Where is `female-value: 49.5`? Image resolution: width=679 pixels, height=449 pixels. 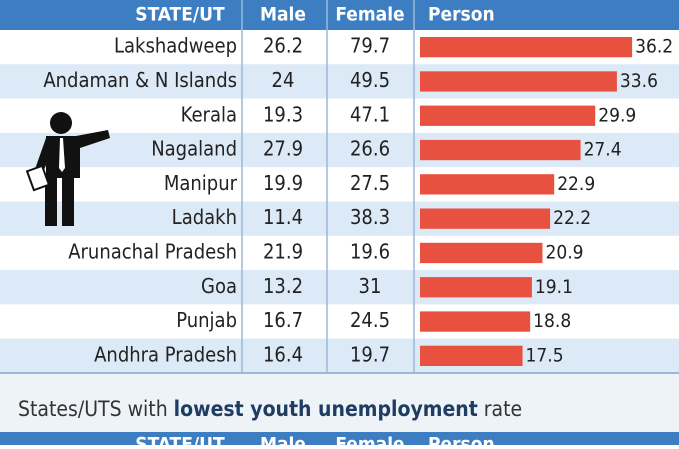
female-value: 49.5 is located at coordinates (370, 80).